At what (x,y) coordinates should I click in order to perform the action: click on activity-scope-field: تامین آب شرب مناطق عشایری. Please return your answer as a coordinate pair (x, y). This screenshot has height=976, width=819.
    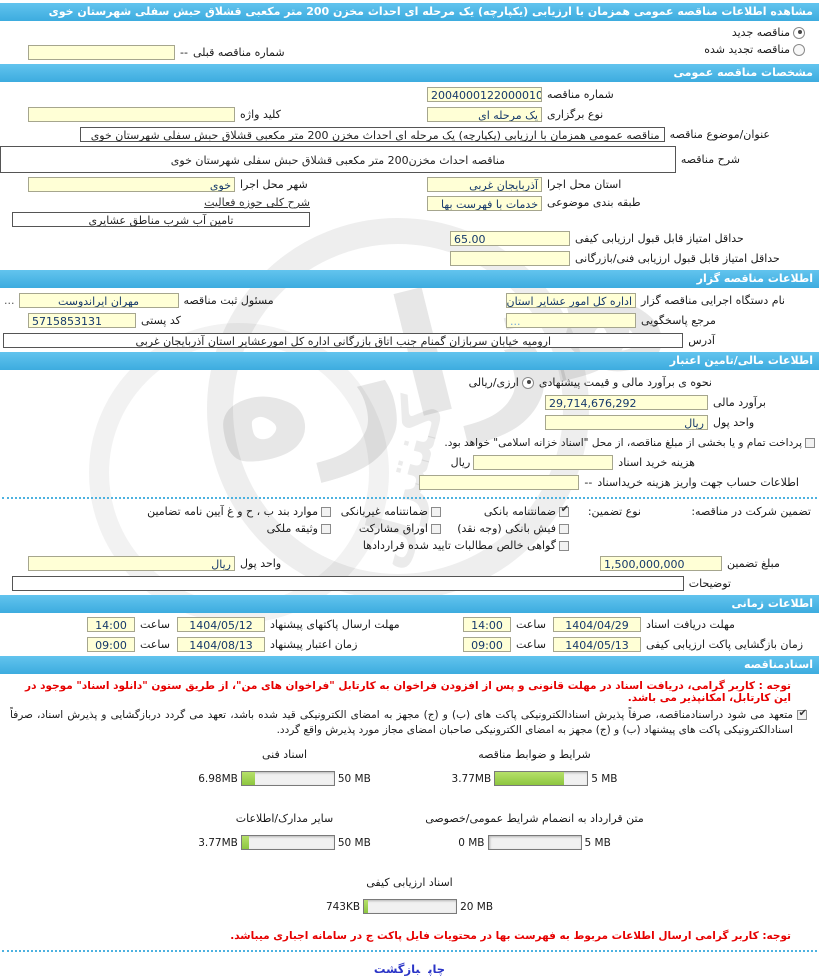
    Looking at the image, I should click on (161, 219).